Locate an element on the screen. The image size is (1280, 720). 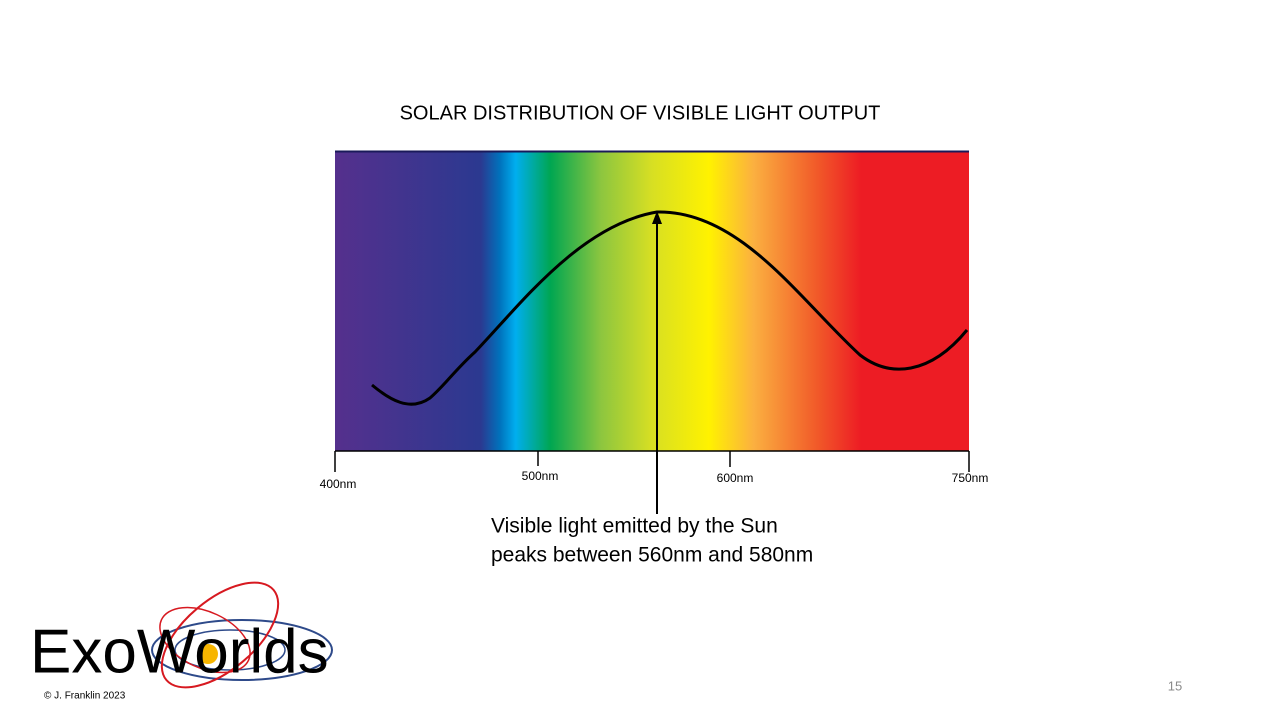
arrow-head is located at coordinates (657, 217).